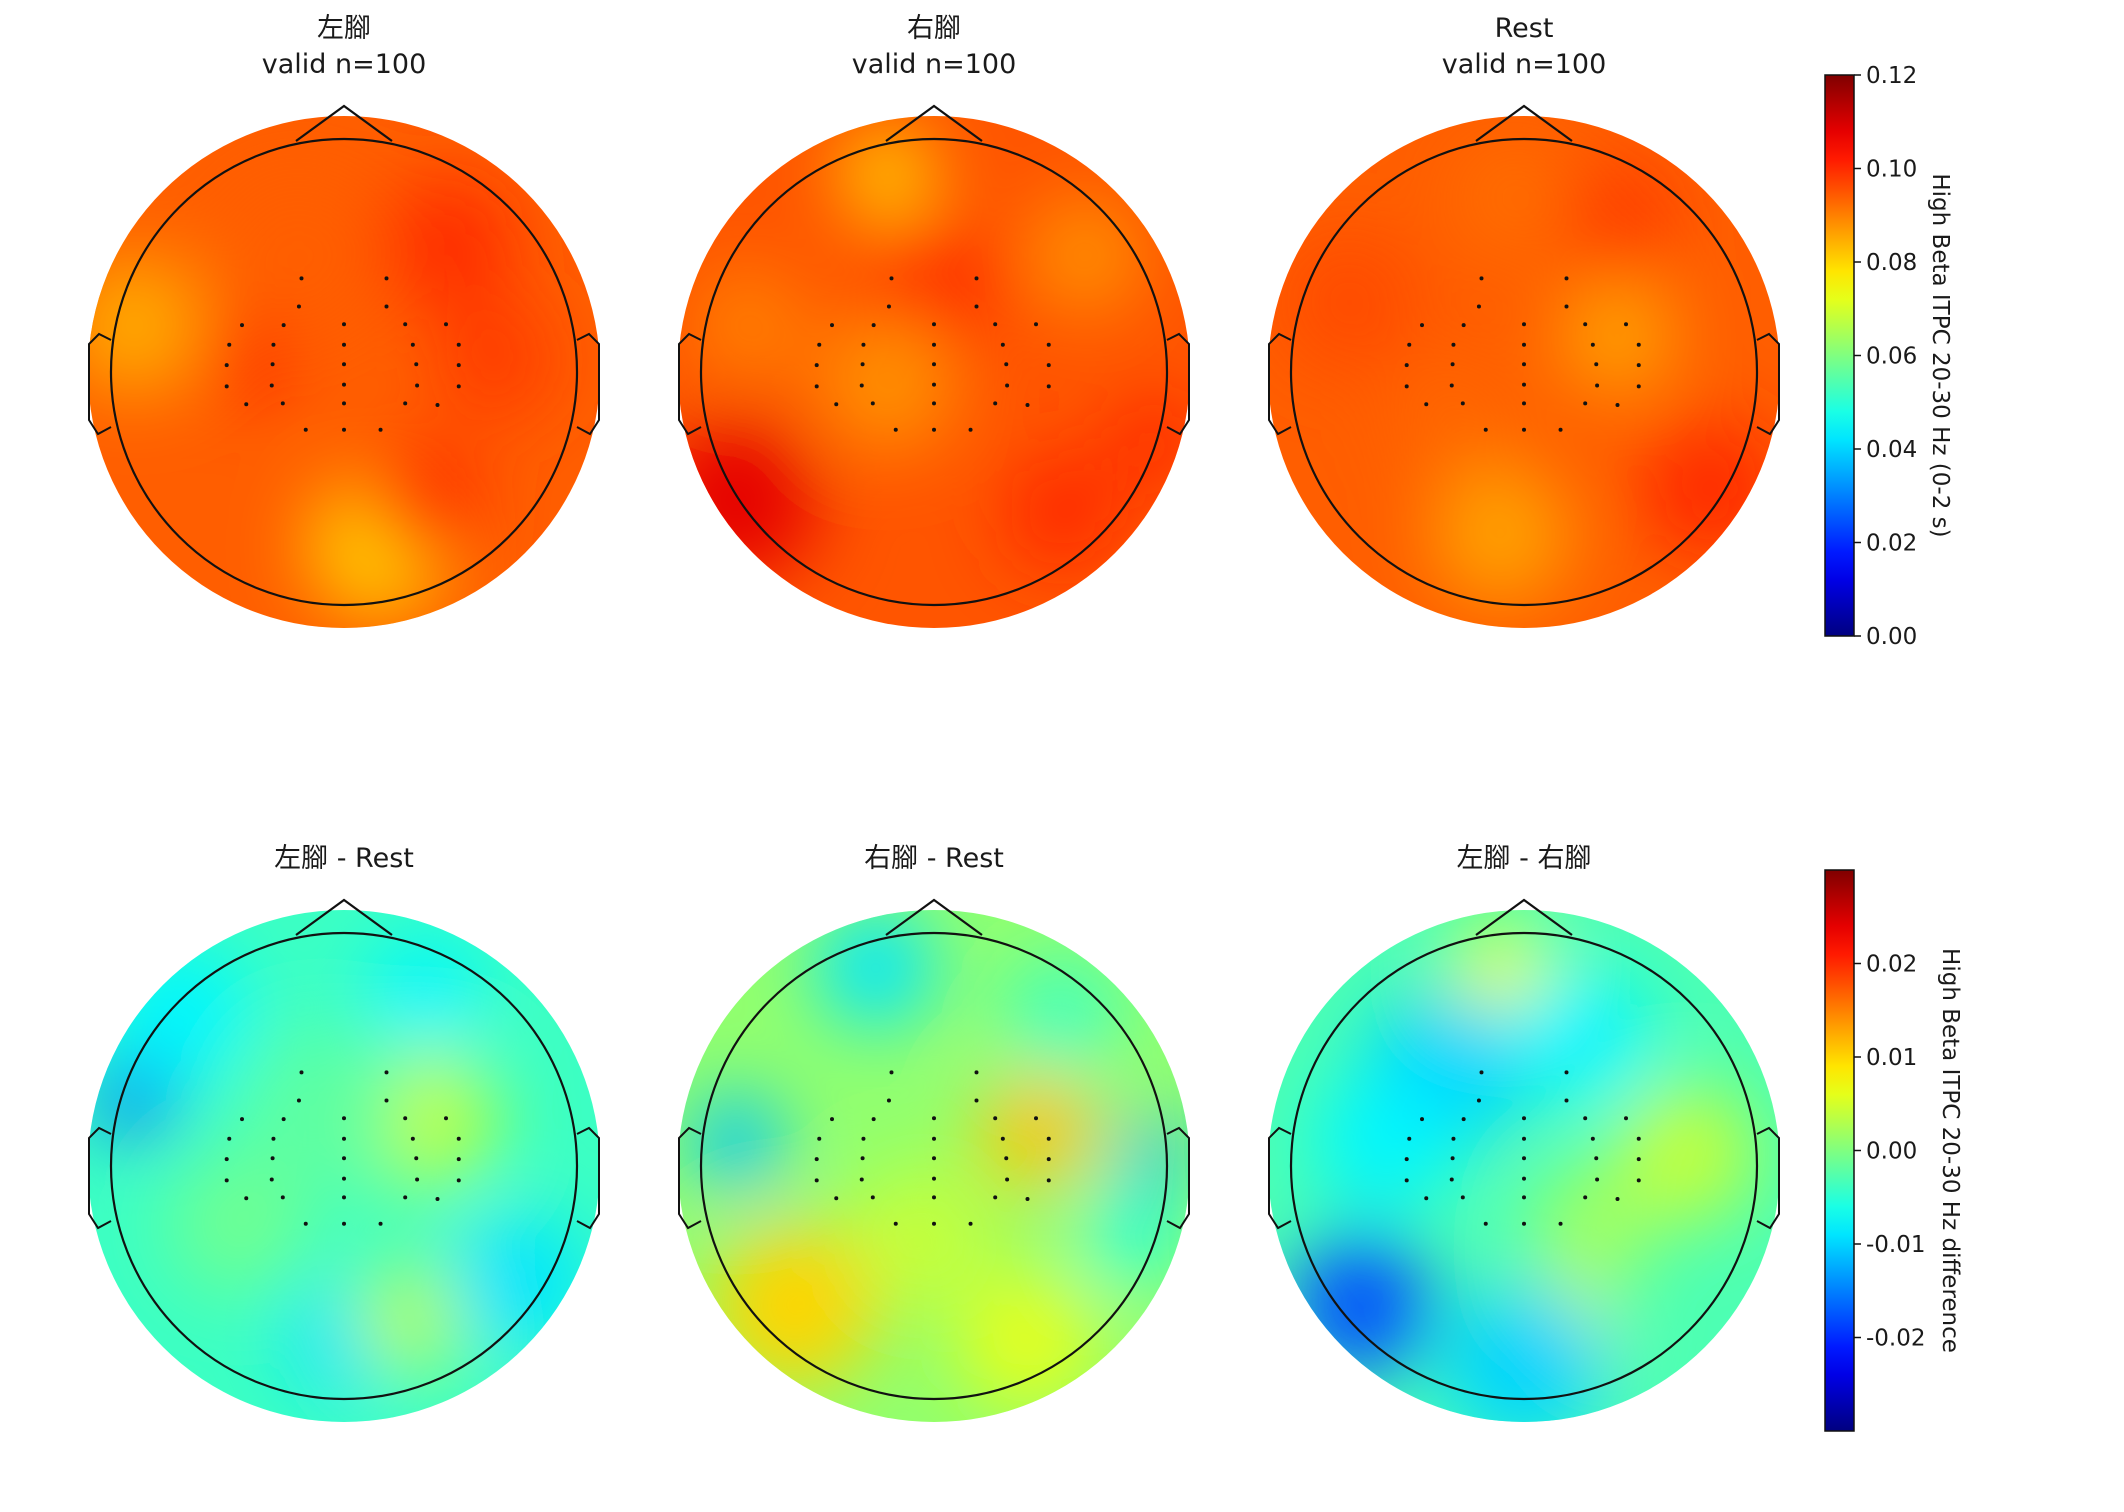 This screenshot has height=1512, width=2124. Describe the element at coordinates (1891, 965) in the screenshot. I see `colorbar-tick-label: 0.02` at that location.